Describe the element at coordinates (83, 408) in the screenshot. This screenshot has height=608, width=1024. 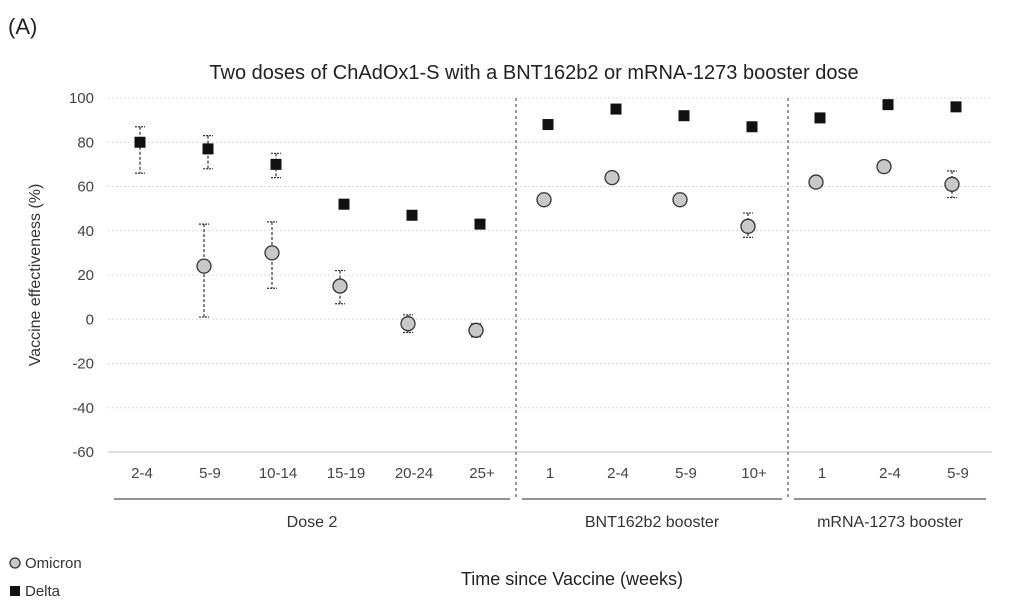
I see `y-tick-label: -40` at that location.